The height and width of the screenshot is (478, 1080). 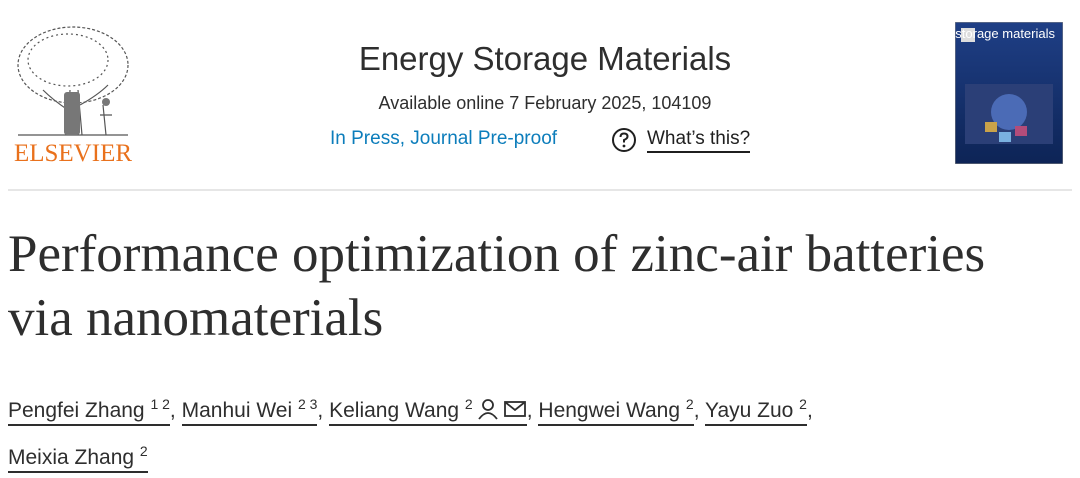 I want to click on author-name: Manhui Wei, so click(x=237, y=410).